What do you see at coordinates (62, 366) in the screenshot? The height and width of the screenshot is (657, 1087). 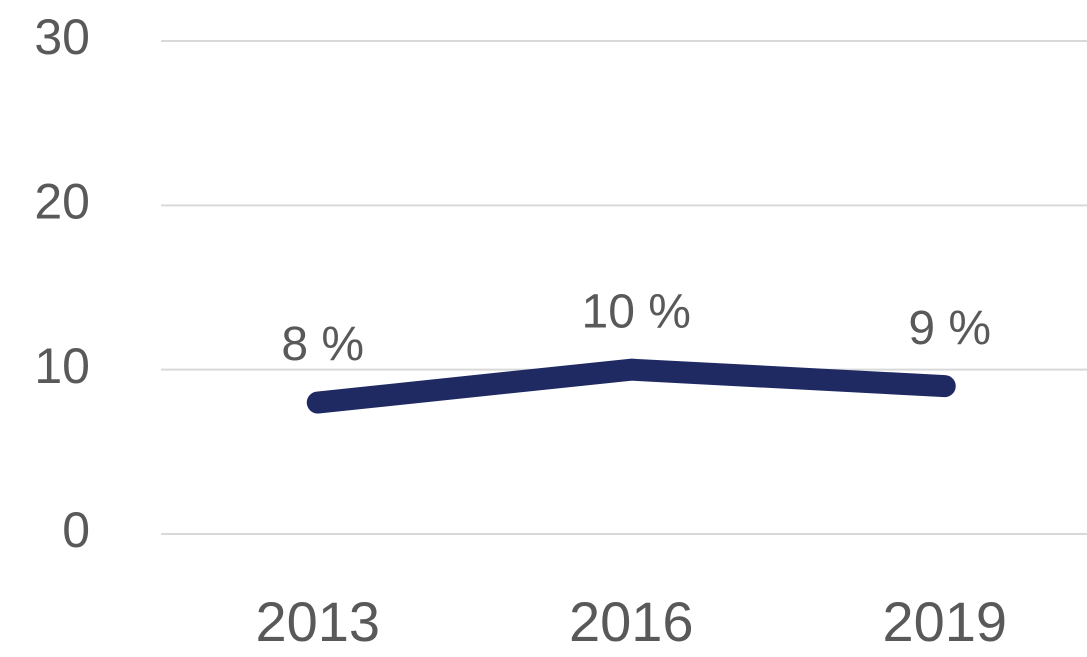 I see `y-tick-label: 10` at bounding box center [62, 366].